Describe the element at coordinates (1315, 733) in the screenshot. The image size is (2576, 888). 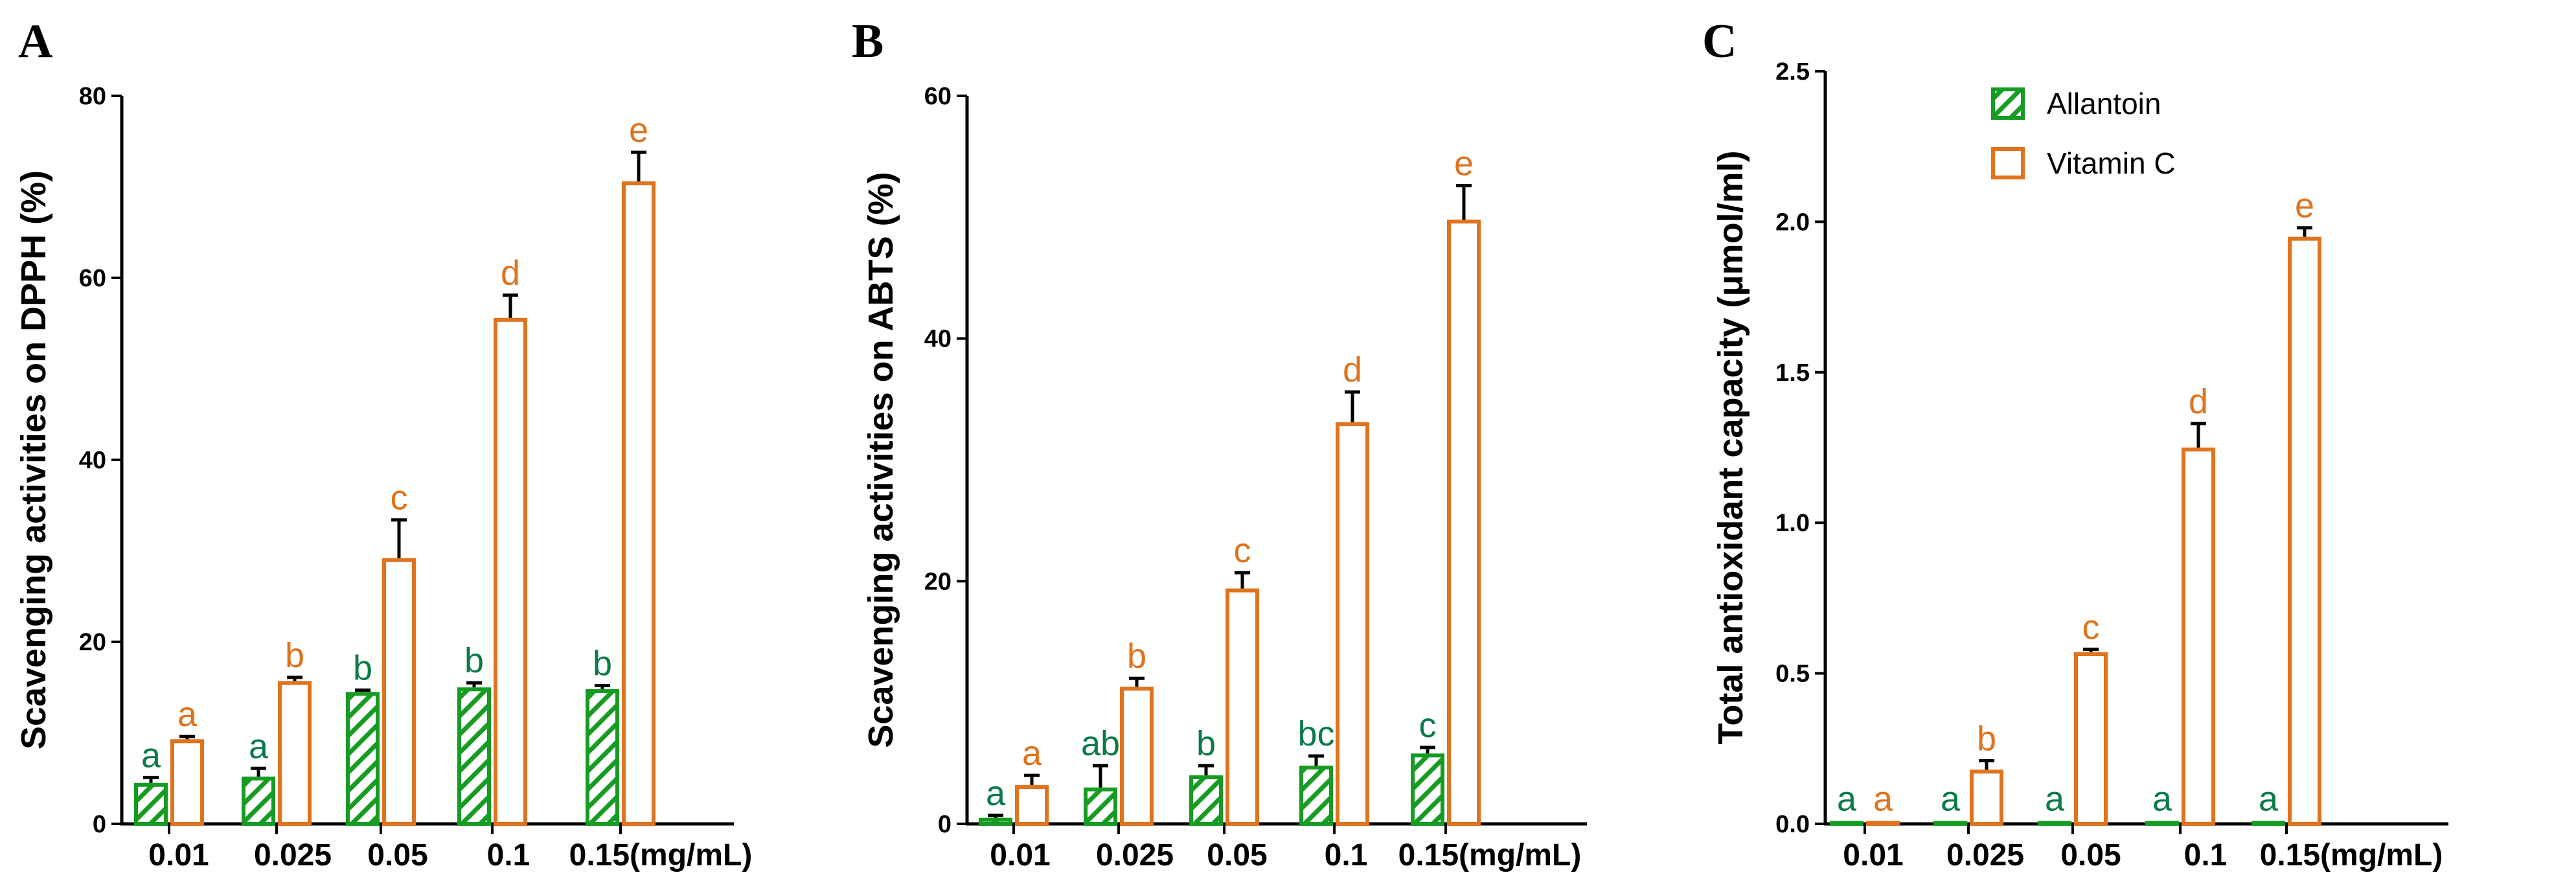
I see `allantoin-significance-label: bc` at that location.